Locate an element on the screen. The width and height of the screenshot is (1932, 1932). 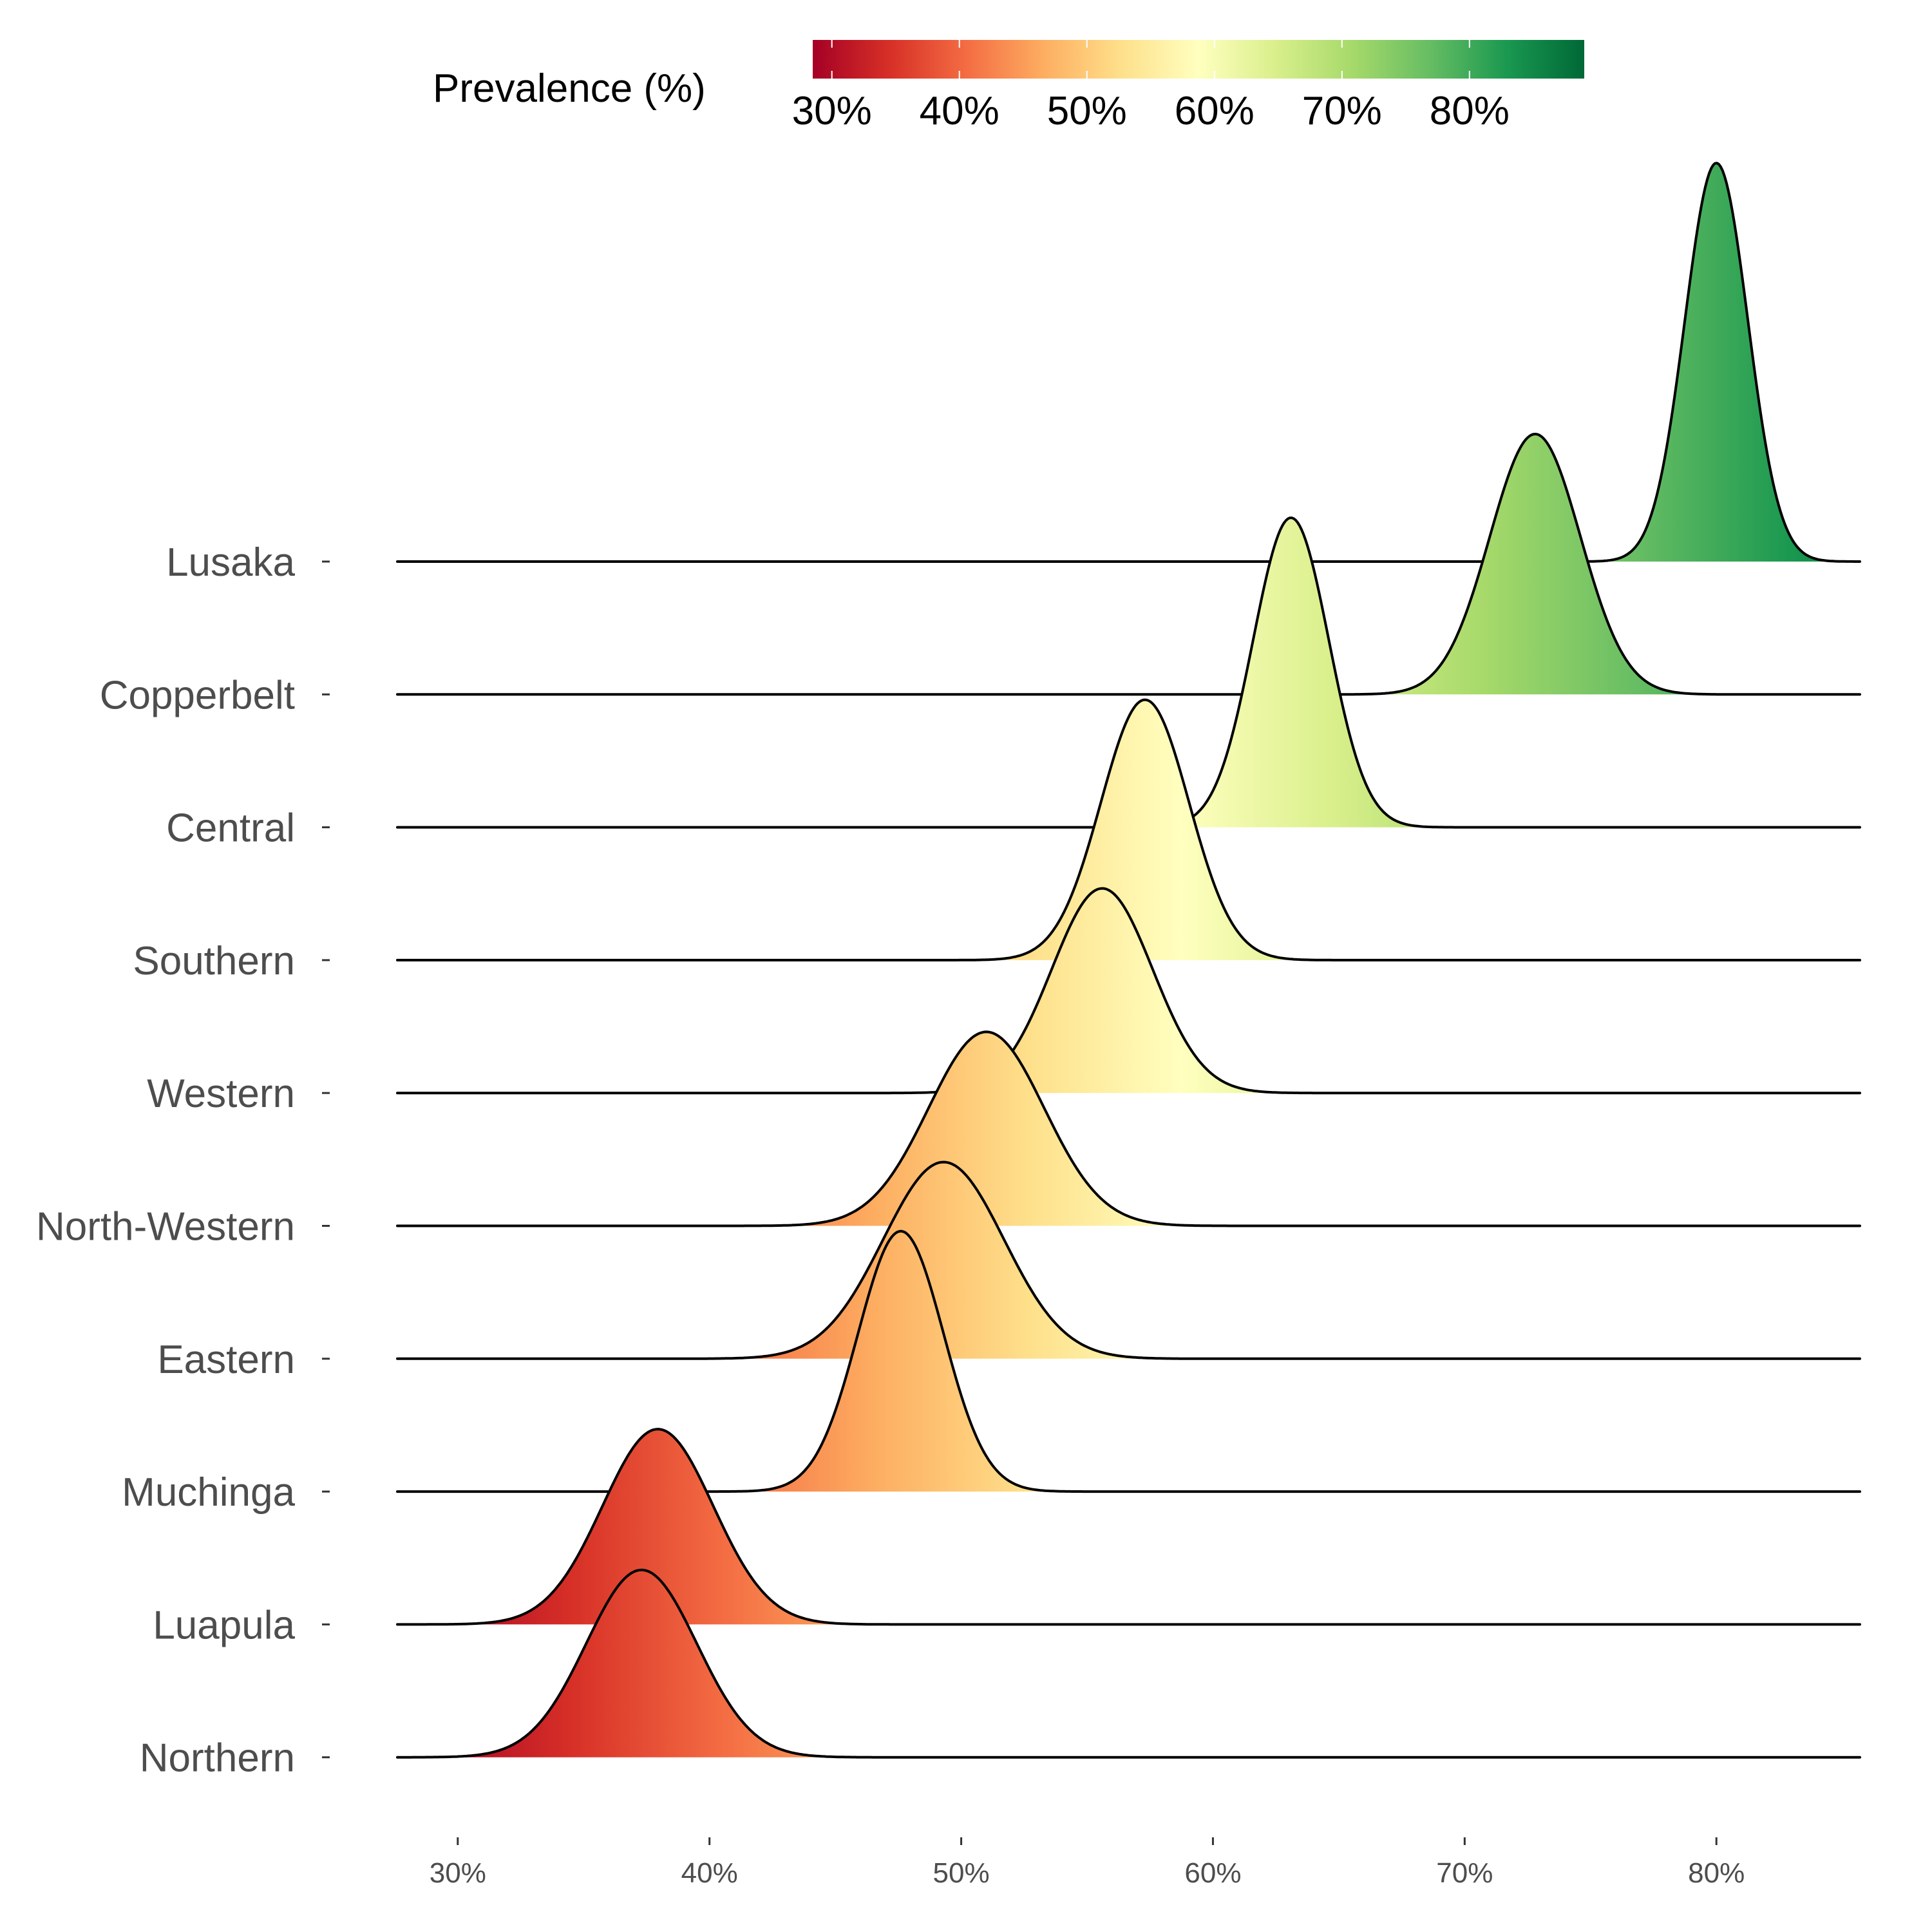
y-tick-label: Lusaka is located at coordinates (231, 562).